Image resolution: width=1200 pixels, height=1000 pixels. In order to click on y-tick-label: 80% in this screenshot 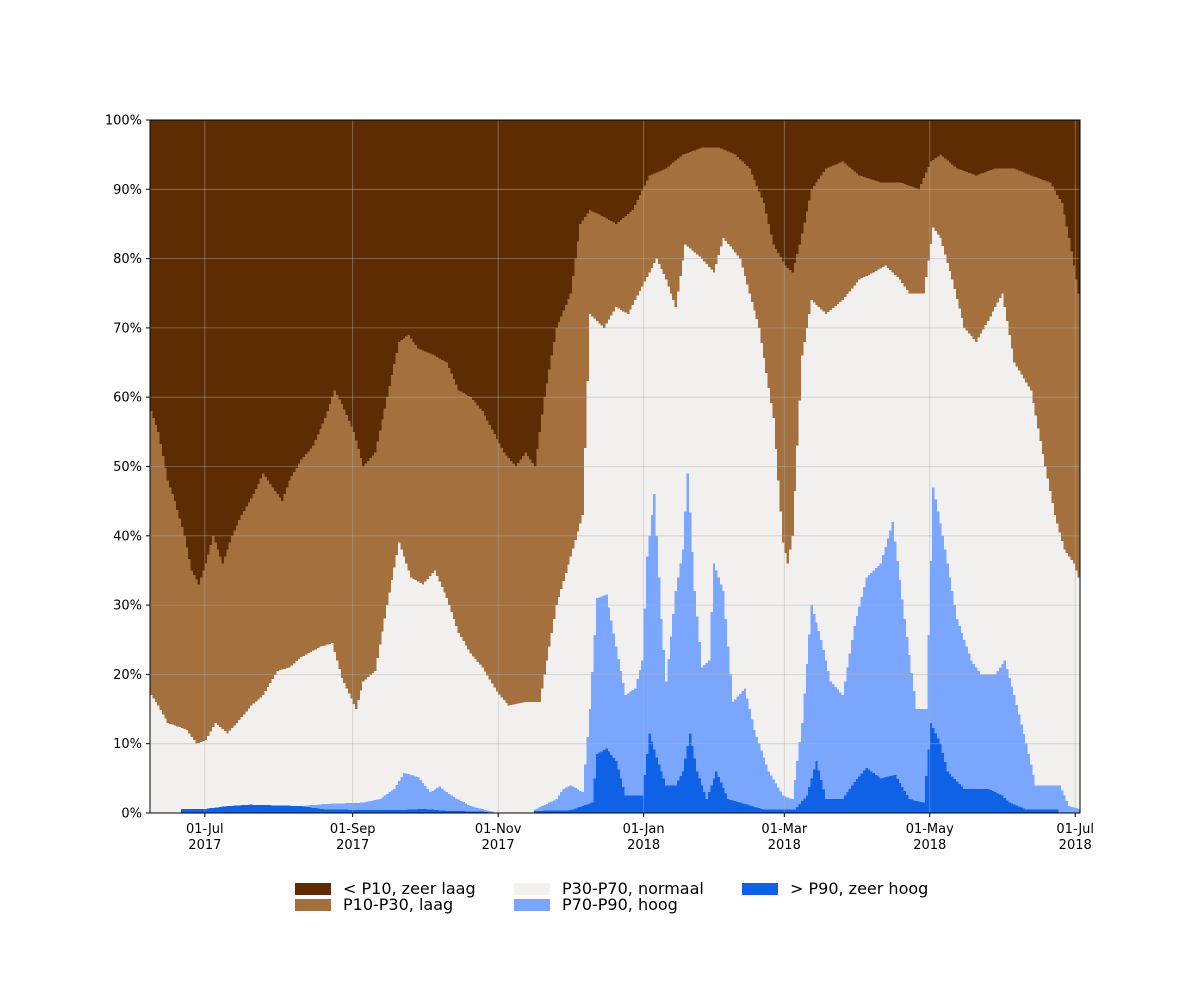, I will do `click(127, 259)`.